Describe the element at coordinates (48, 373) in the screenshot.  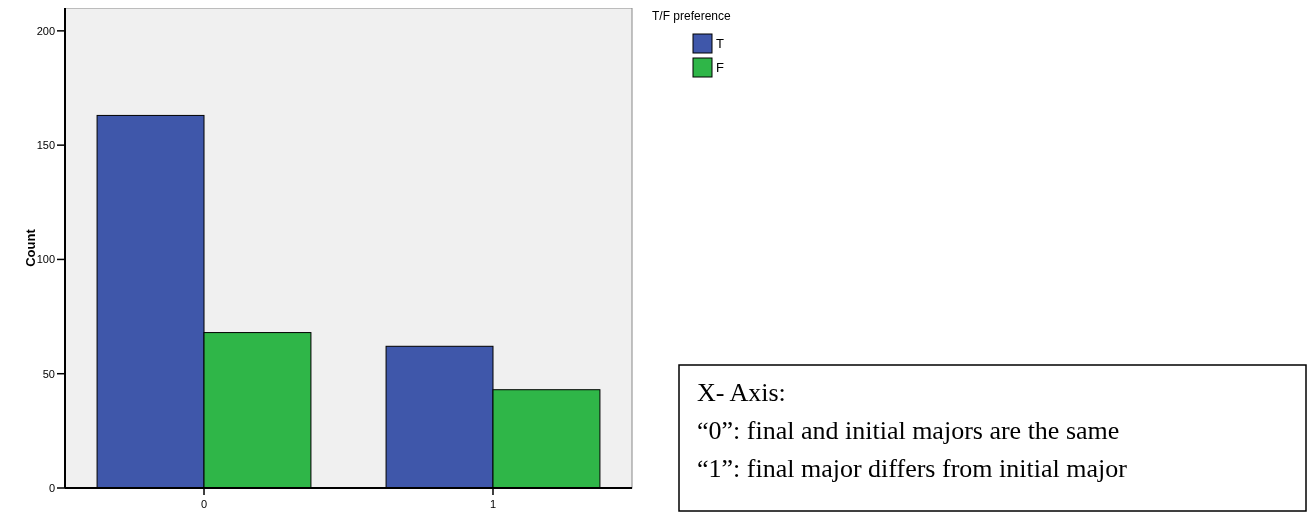
I see `y-tick-label: 50` at that location.